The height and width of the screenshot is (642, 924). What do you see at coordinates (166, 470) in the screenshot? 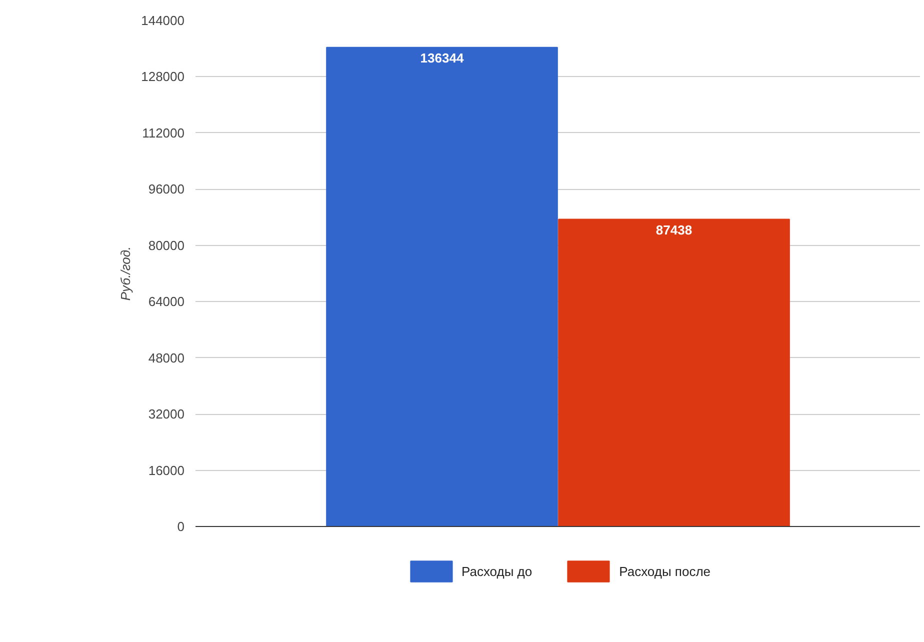
I see `y-tick-label: 16000` at bounding box center [166, 470].